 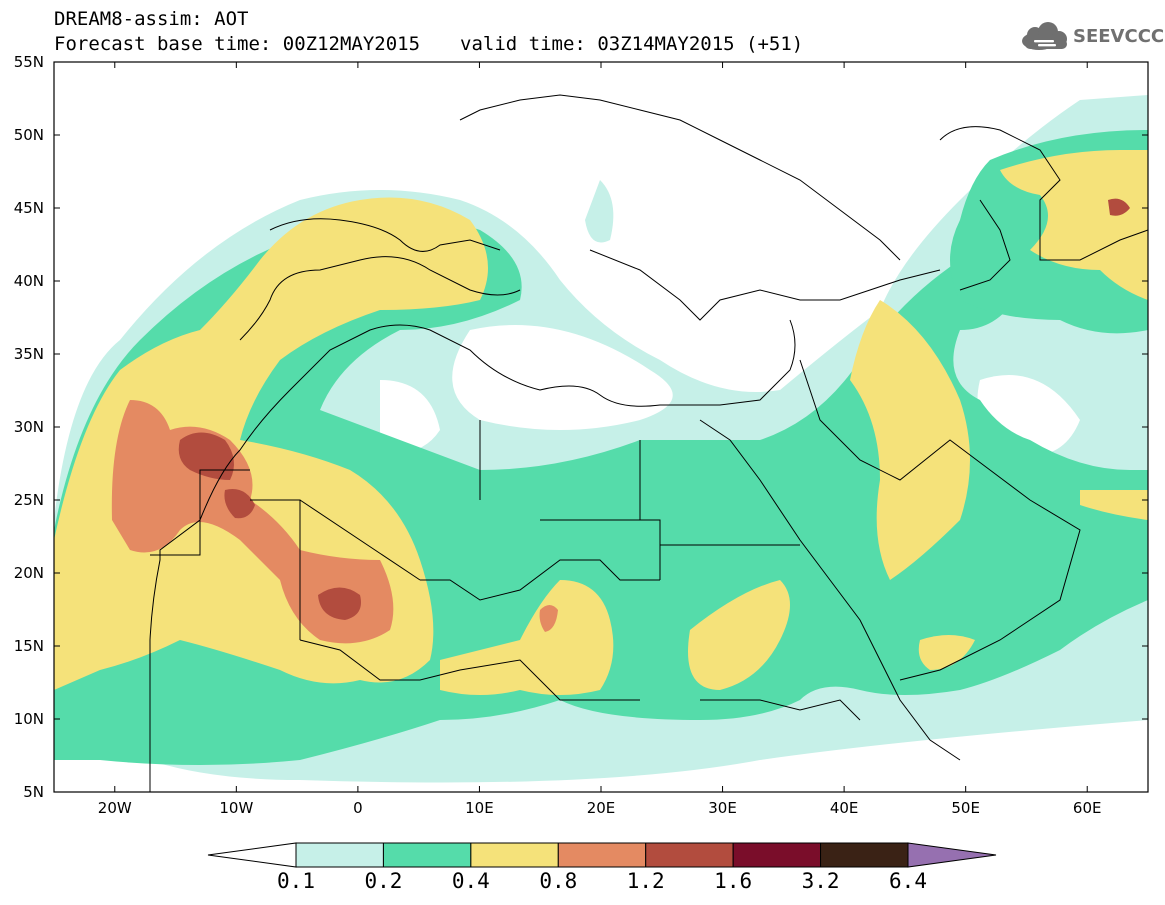 I want to click on lon-label: 10E, so click(x=479, y=808).